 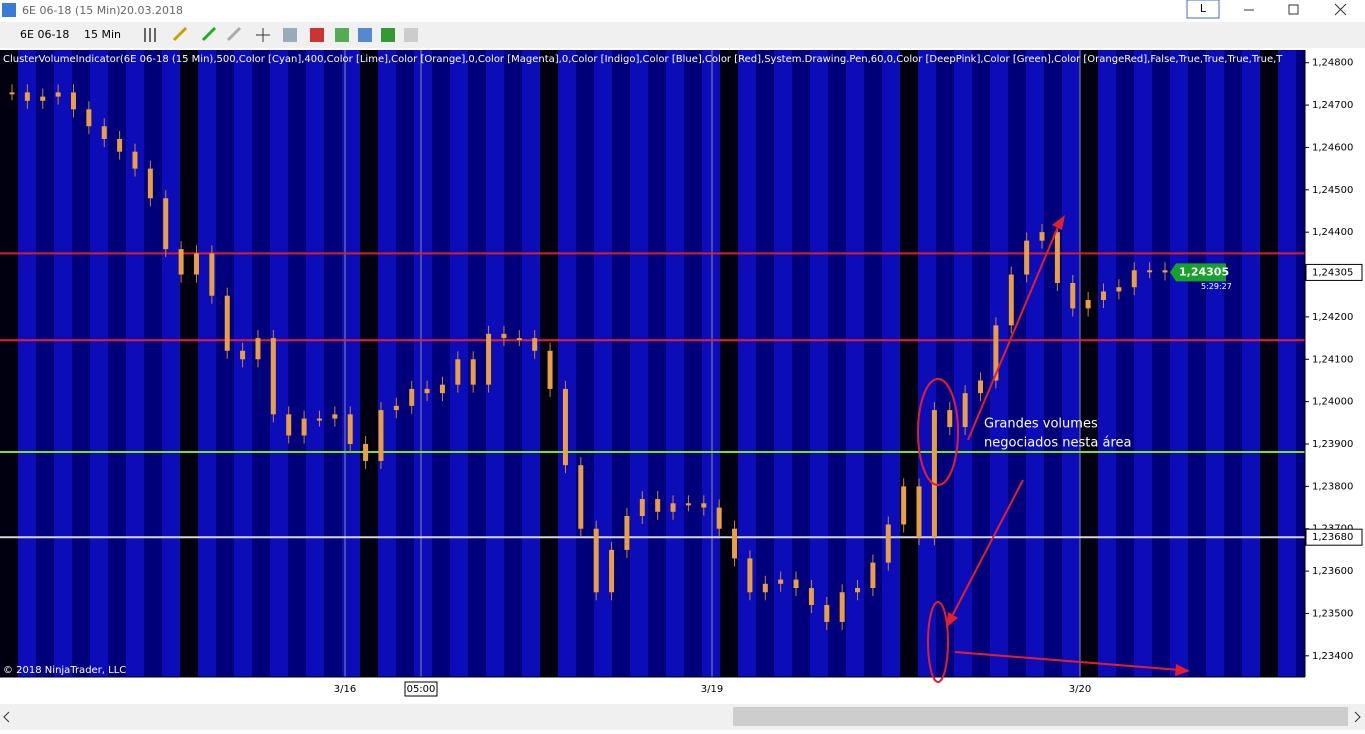 I want to click on y-tick-label: 1,24100, so click(x=1332, y=359).